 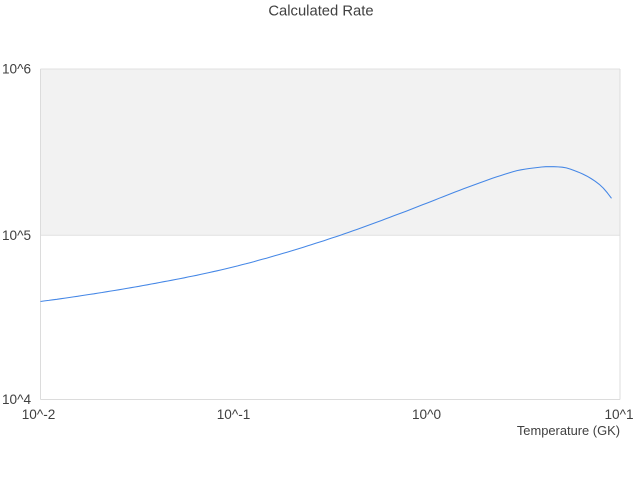 What do you see at coordinates (426, 414) in the screenshot?
I see `svg-text: 10^0` at bounding box center [426, 414].